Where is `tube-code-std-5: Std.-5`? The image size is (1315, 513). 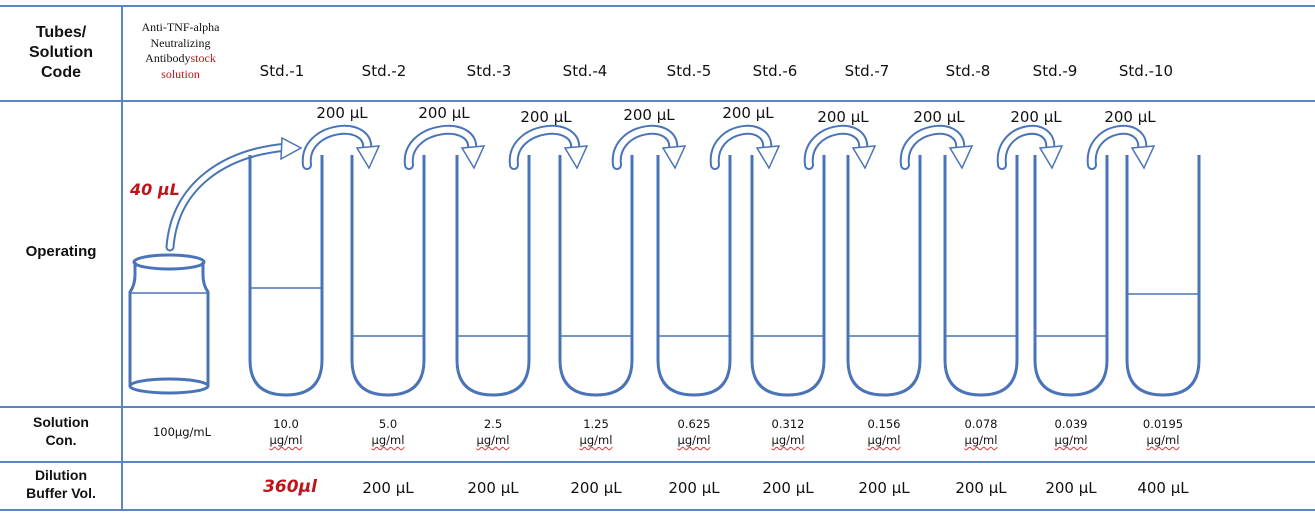
tube-code-std-5: Std.-5 is located at coordinates (689, 71).